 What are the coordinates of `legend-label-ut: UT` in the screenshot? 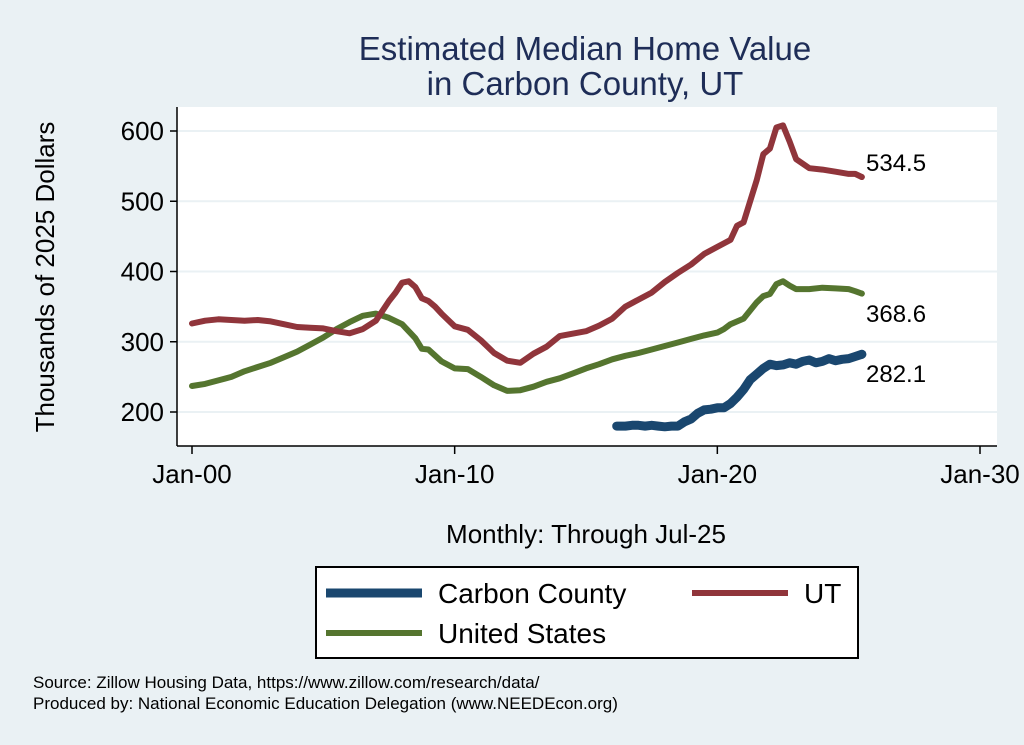 It's located at (822, 593).